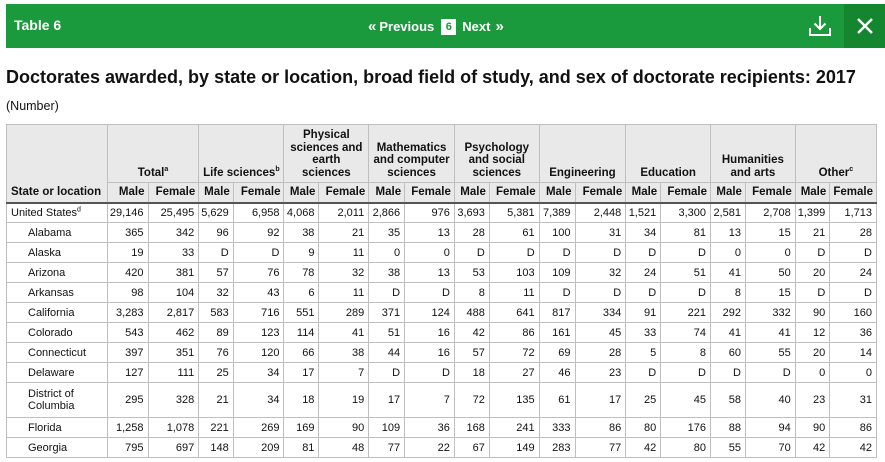  Describe the element at coordinates (514, 352) in the screenshot. I see `table-cell: 72` at that location.